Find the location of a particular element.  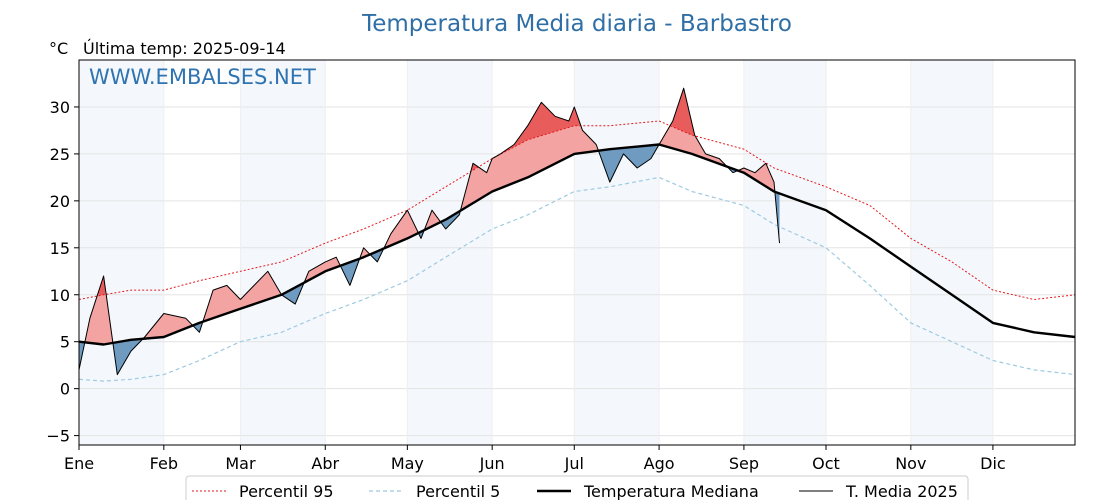

y-unit-label: °C is located at coordinates (58, 48).